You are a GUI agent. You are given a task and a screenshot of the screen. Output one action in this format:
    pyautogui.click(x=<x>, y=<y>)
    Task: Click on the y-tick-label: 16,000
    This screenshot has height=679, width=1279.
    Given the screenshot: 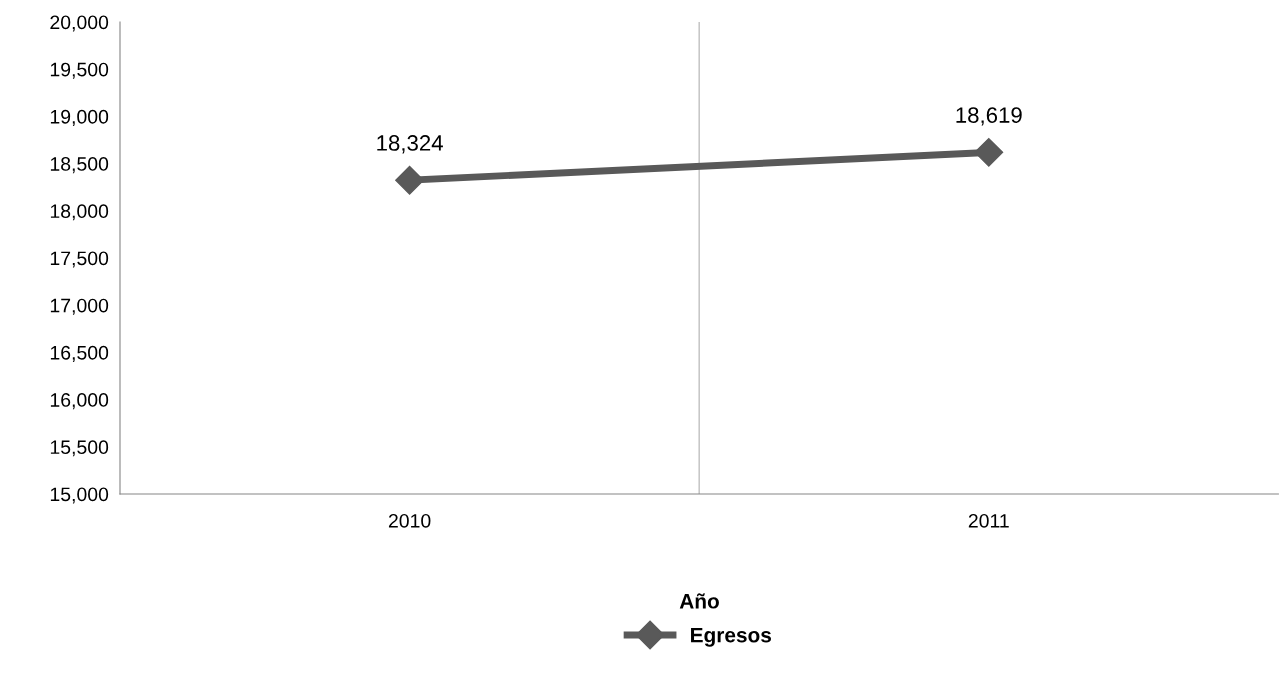 What is the action you would take?
    pyautogui.click(x=79, y=401)
    